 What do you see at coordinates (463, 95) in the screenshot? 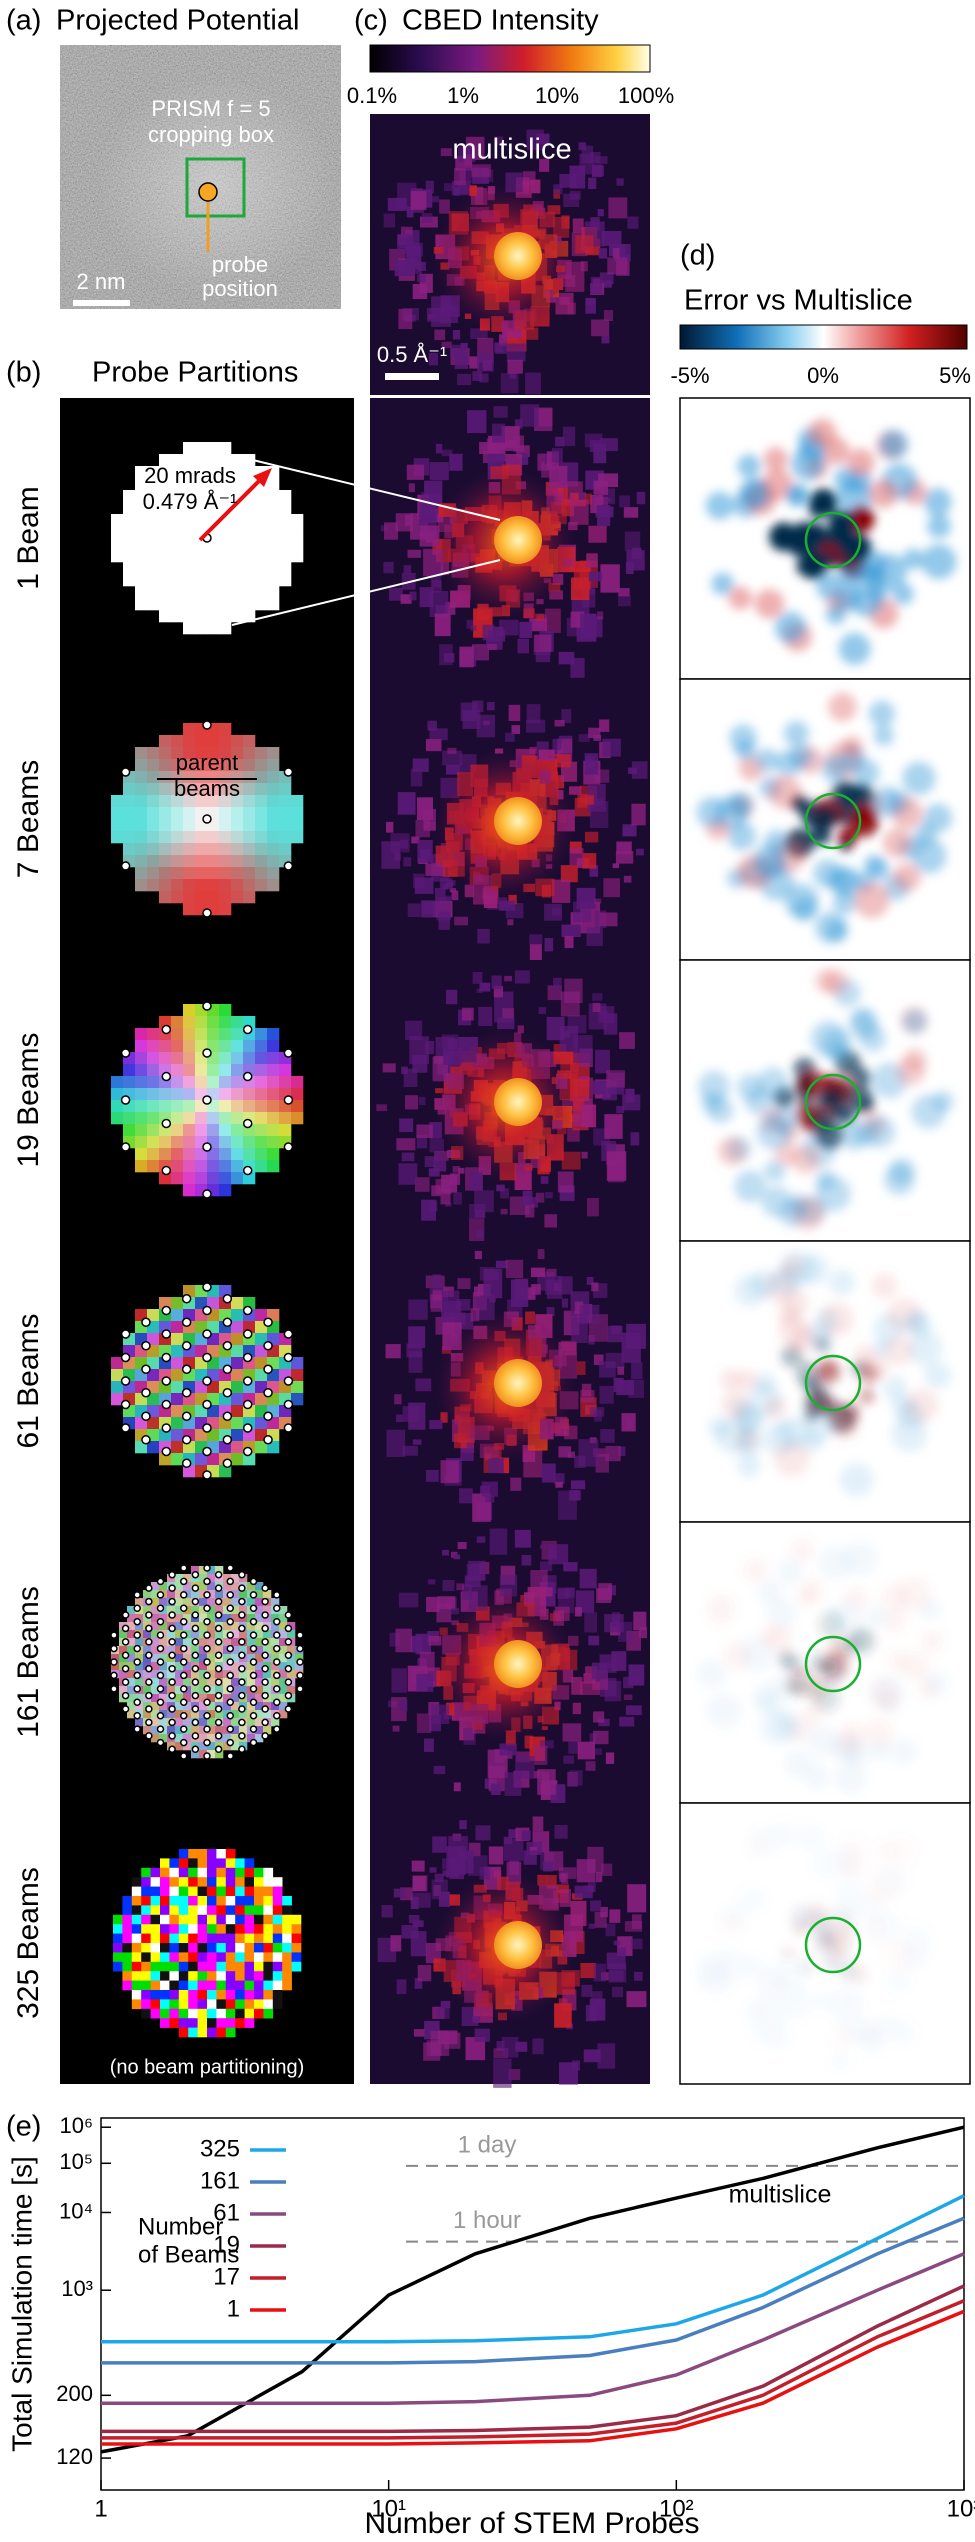
I see `colorbar-label: 1%` at bounding box center [463, 95].